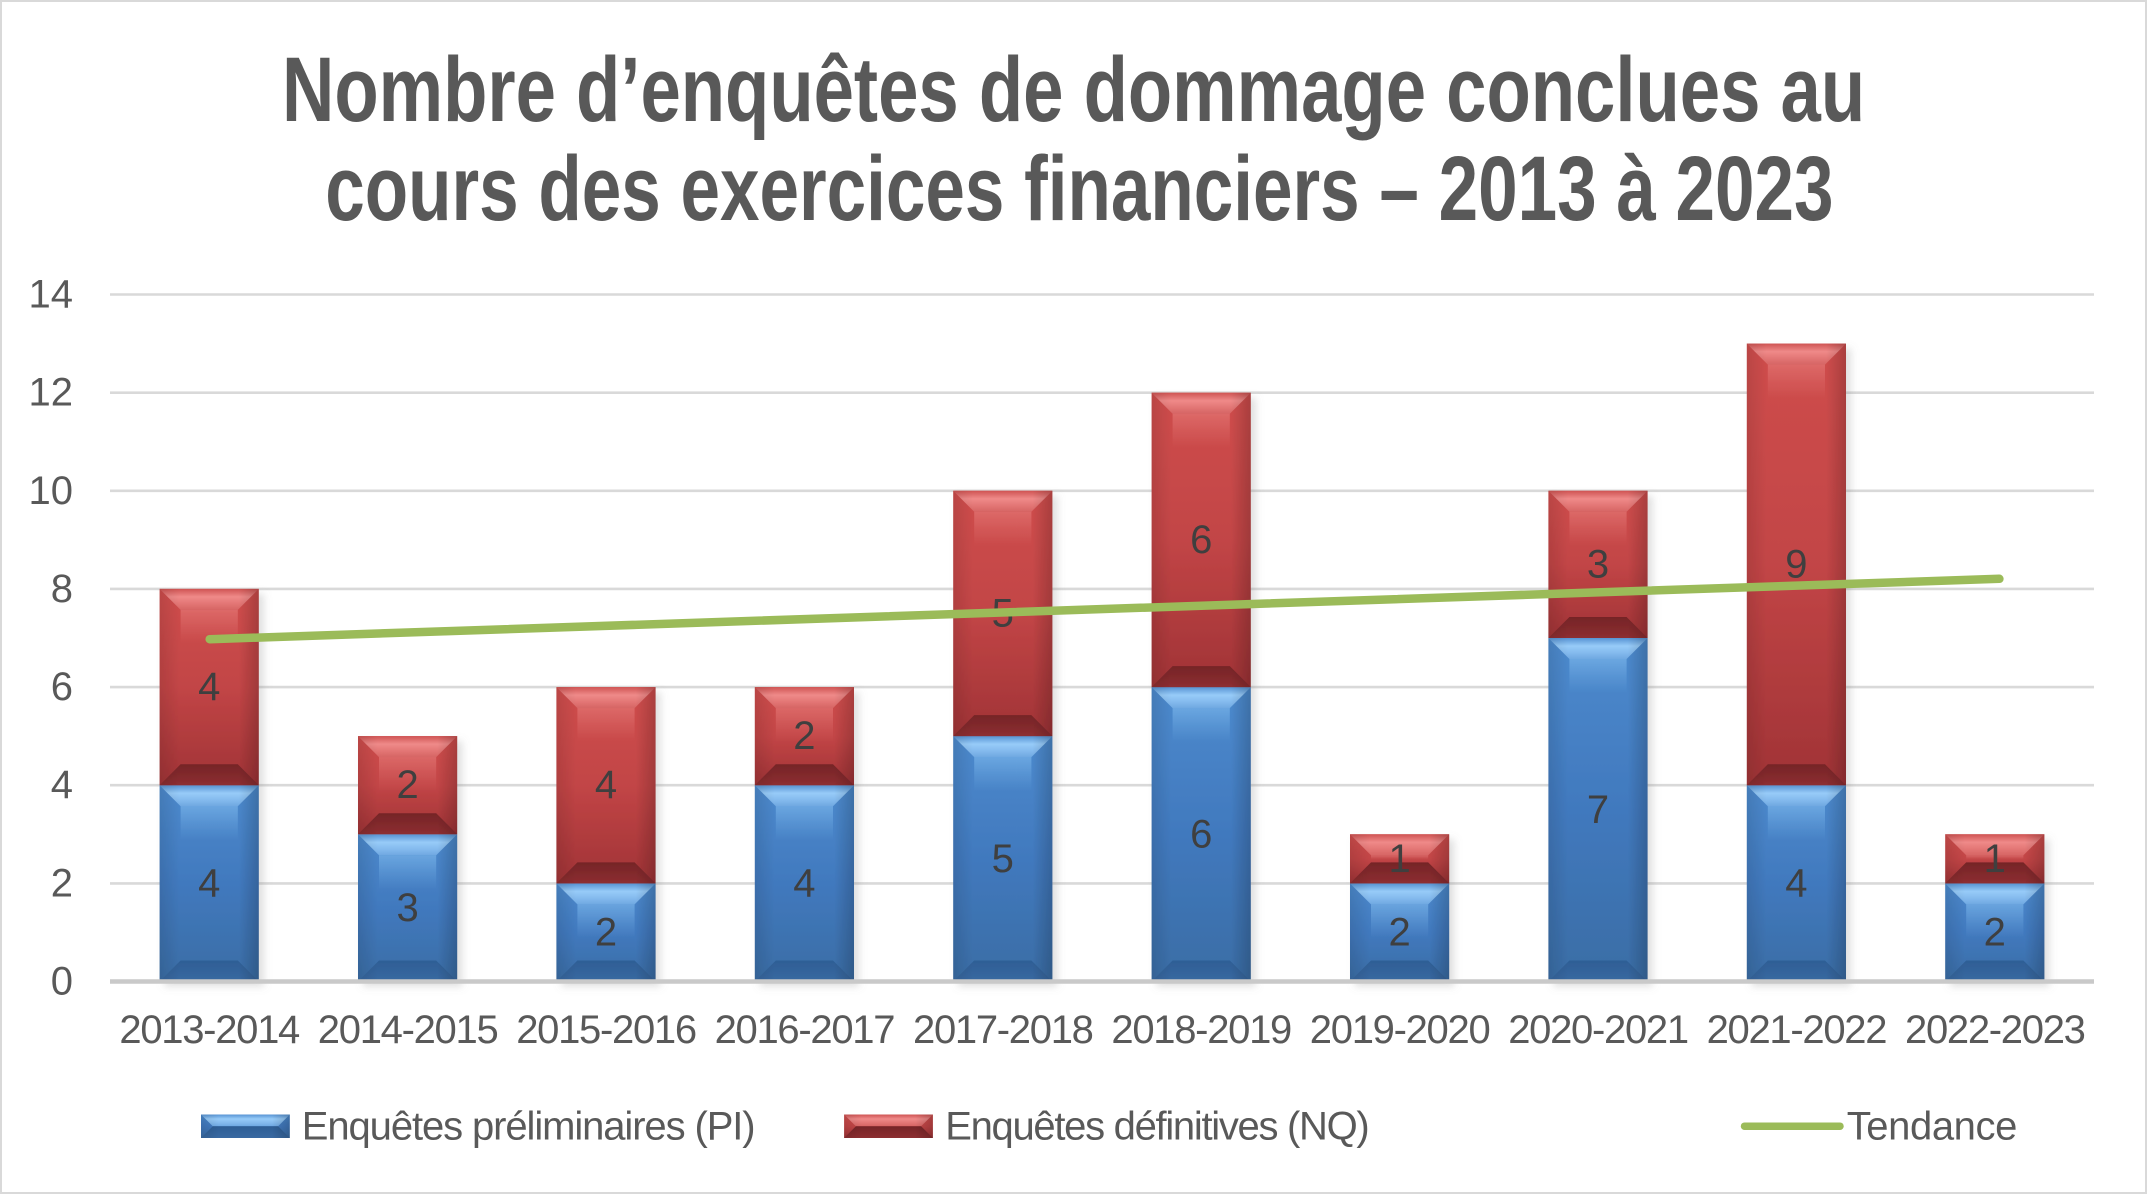 The image size is (2147, 1194). Describe the element at coordinates (1156, 1127) in the screenshot. I see `svg-text: Enquêtes définitives (NQ)` at that location.